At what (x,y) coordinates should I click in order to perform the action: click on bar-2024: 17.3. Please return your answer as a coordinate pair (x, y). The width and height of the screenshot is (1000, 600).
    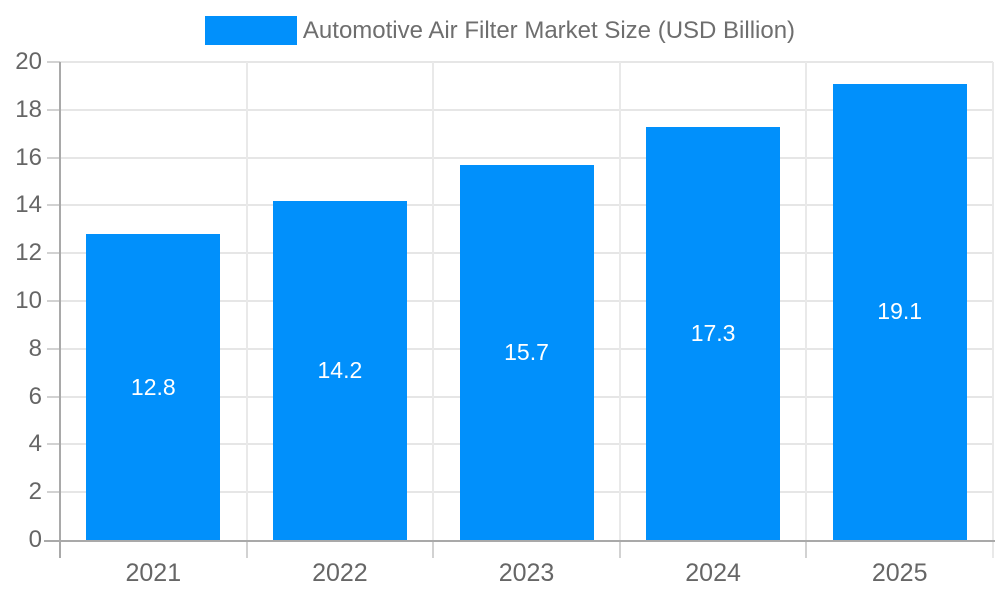
    Looking at the image, I should click on (713, 333).